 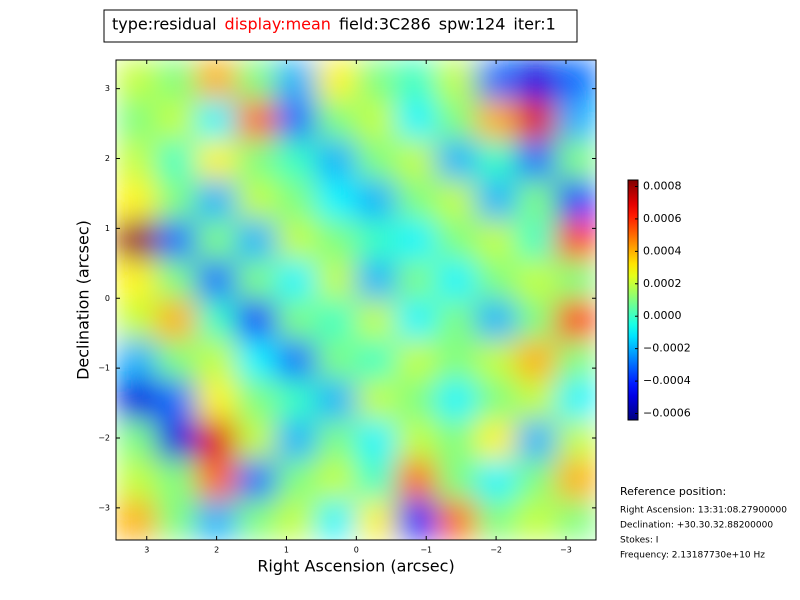 I want to click on colorbar-tick-label: 0.0000, so click(x=662, y=315).